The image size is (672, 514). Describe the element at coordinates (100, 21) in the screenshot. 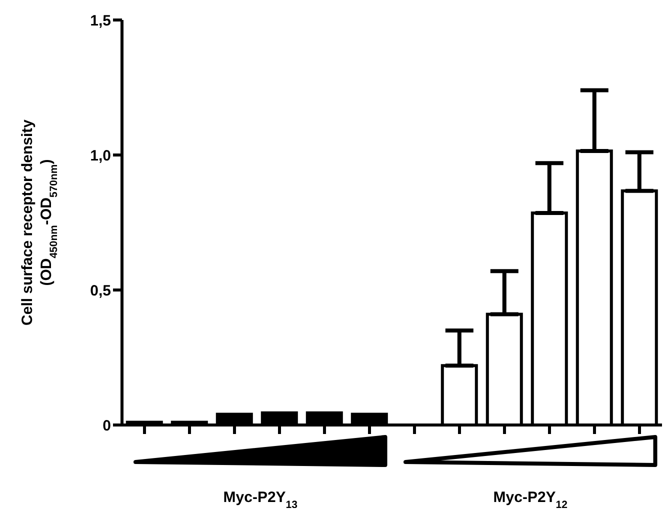

I see `y-tick-label: 1,5` at that location.